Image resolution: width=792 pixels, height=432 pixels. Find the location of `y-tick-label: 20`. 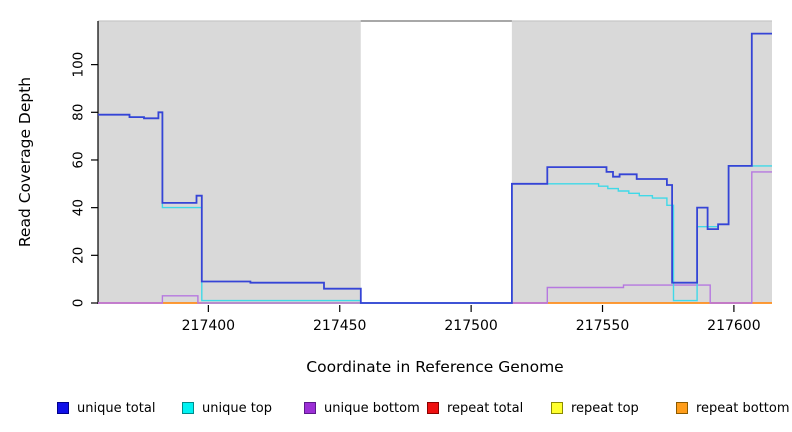

y-tick-label: 20 is located at coordinates (79, 255).